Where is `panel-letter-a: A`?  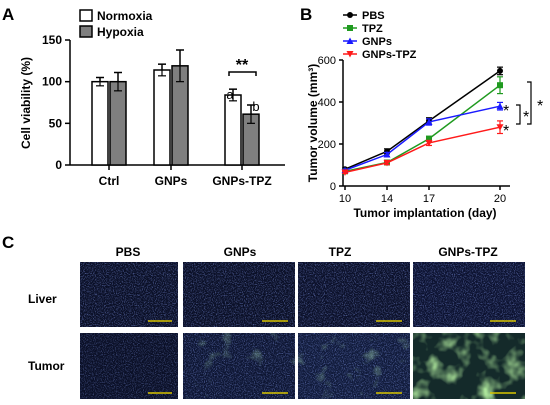 panel-letter-a: A is located at coordinates (8, 14).